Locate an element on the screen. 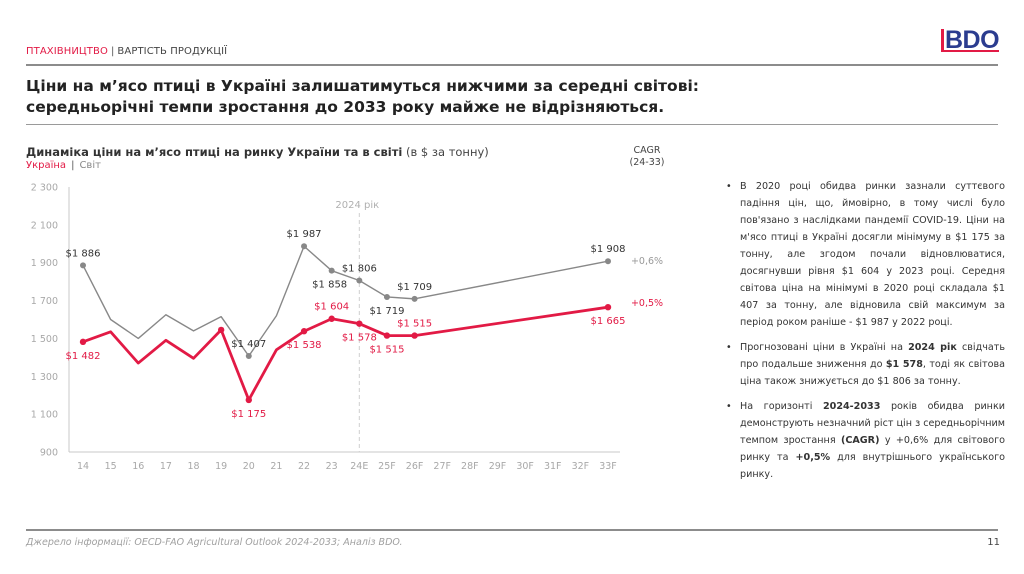  x-tick-label: 18 is located at coordinates (193, 466).